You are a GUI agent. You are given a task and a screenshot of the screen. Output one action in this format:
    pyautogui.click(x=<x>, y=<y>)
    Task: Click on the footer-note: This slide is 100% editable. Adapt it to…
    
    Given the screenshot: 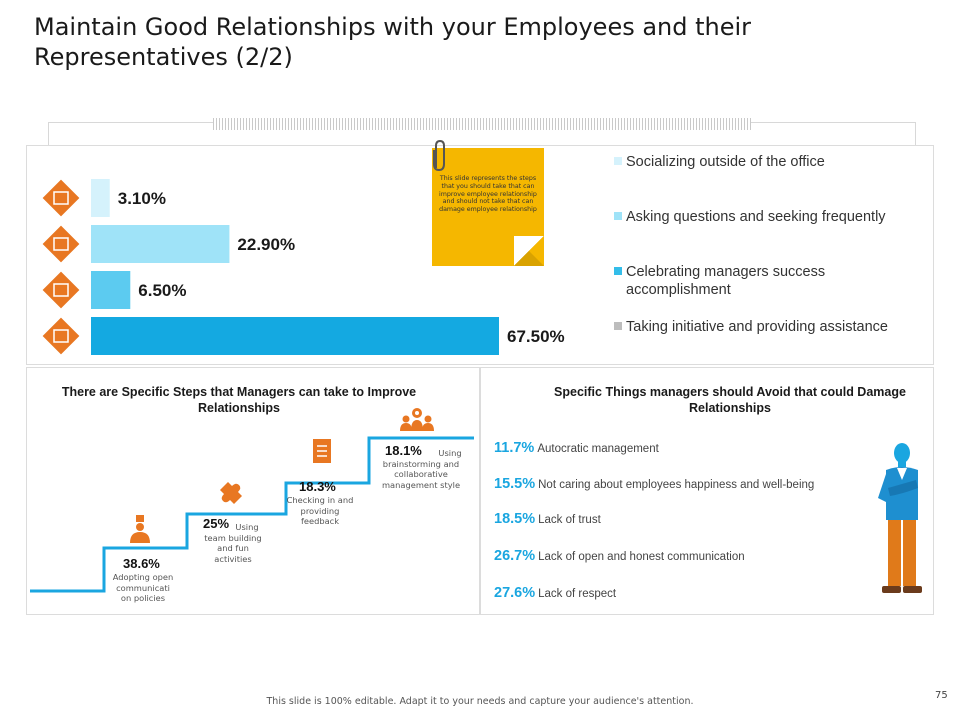 What is the action you would take?
    pyautogui.click(x=480, y=701)
    